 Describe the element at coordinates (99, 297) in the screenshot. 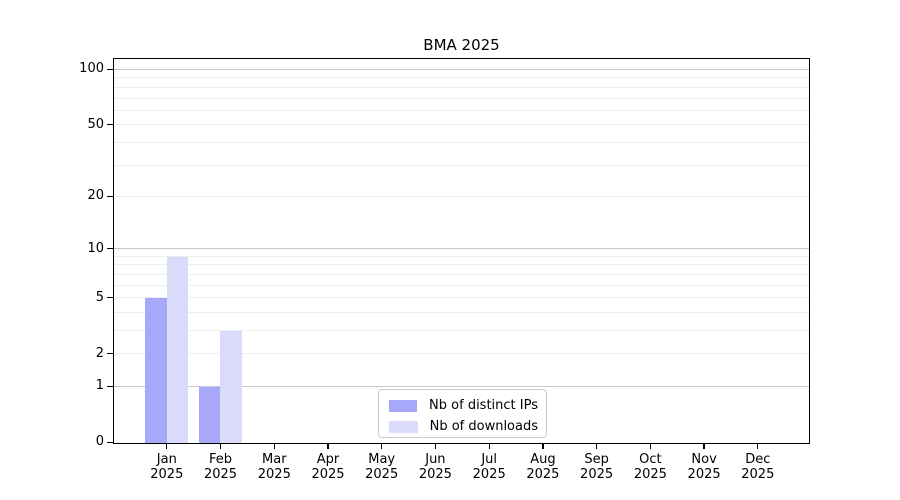

I see `y-tick-label-5: 5` at that location.